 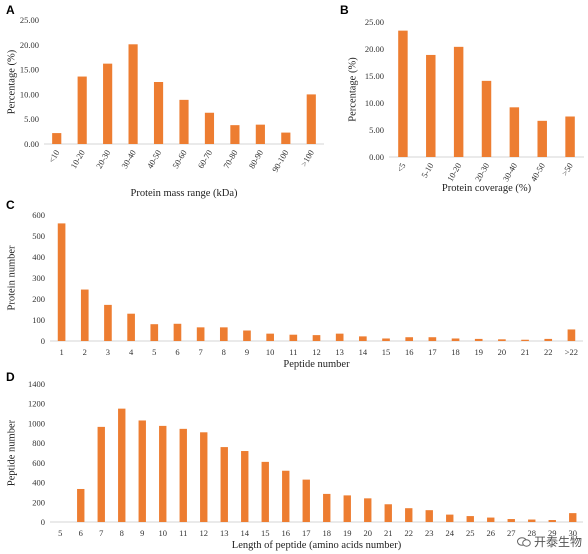 What do you see at coordinates (224, 533) in the screenshot?
I see `x-tick-label: 13` at bounding box center [224, 533].